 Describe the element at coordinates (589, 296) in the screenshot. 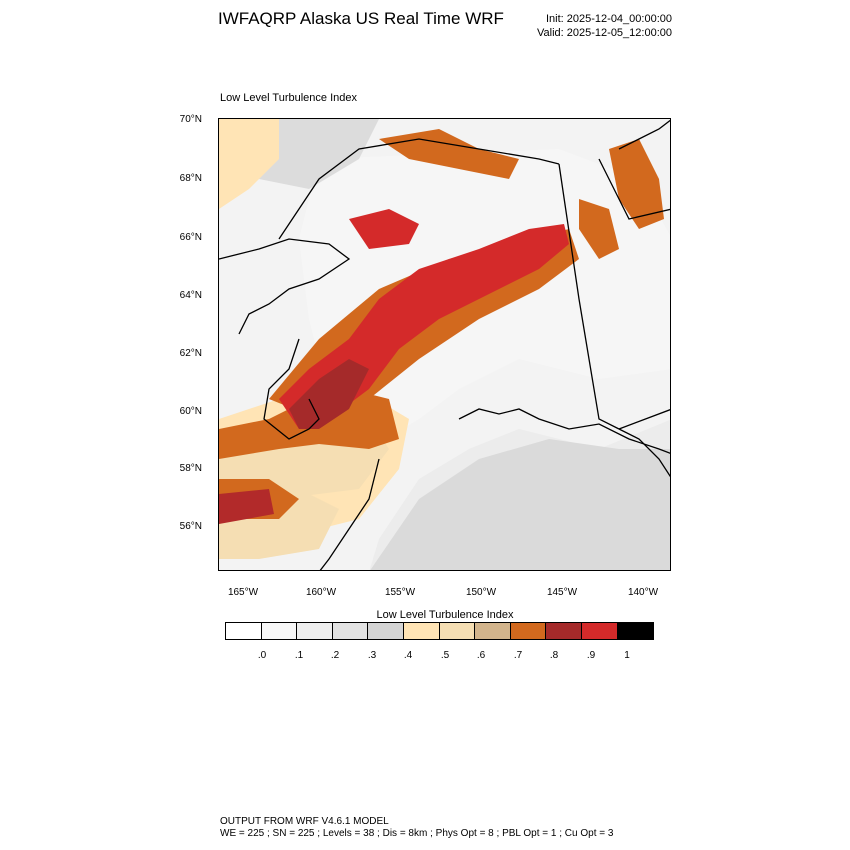

I see `border-alaska-canada` at that location.